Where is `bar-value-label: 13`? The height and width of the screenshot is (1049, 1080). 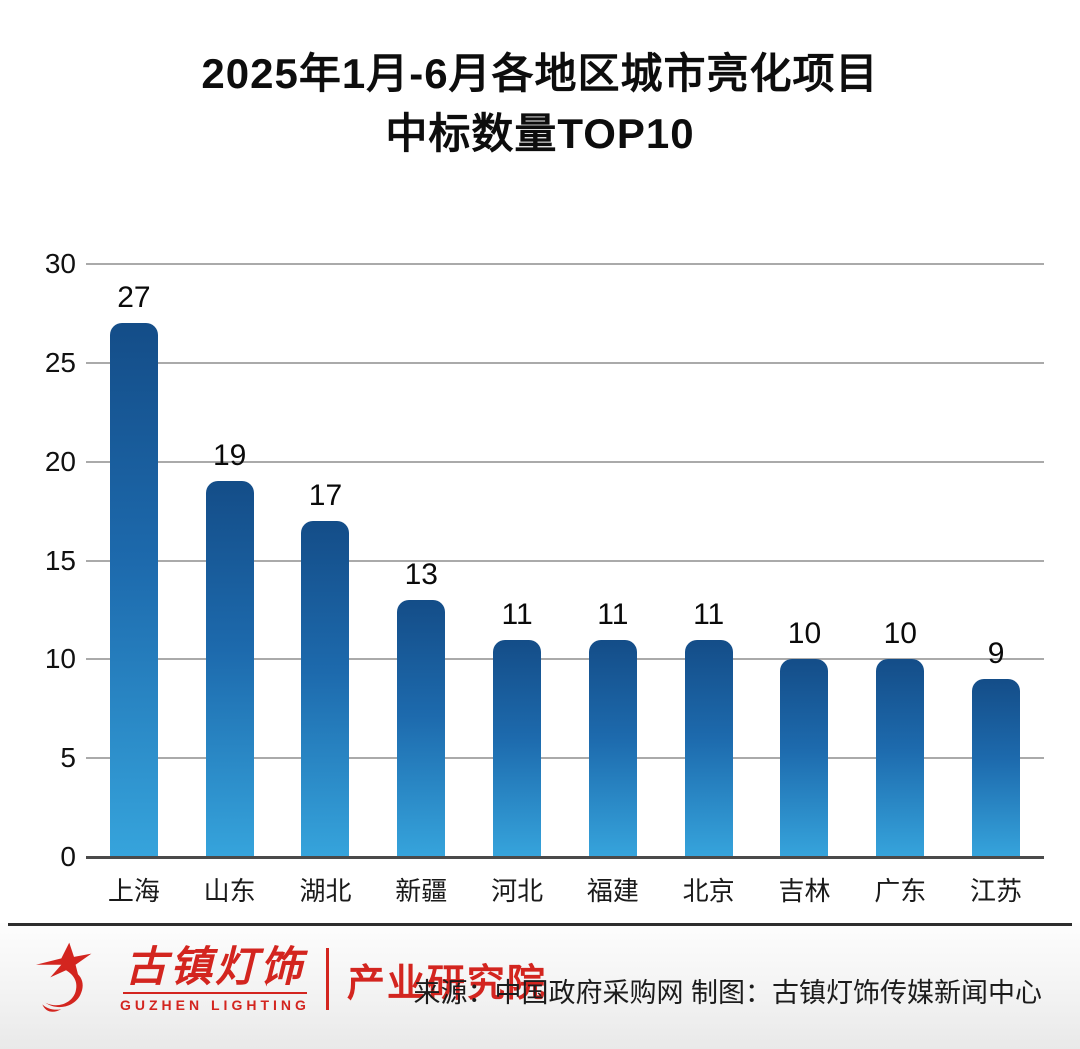 bar-value-label: 13 is located at coordinates (421, 575).